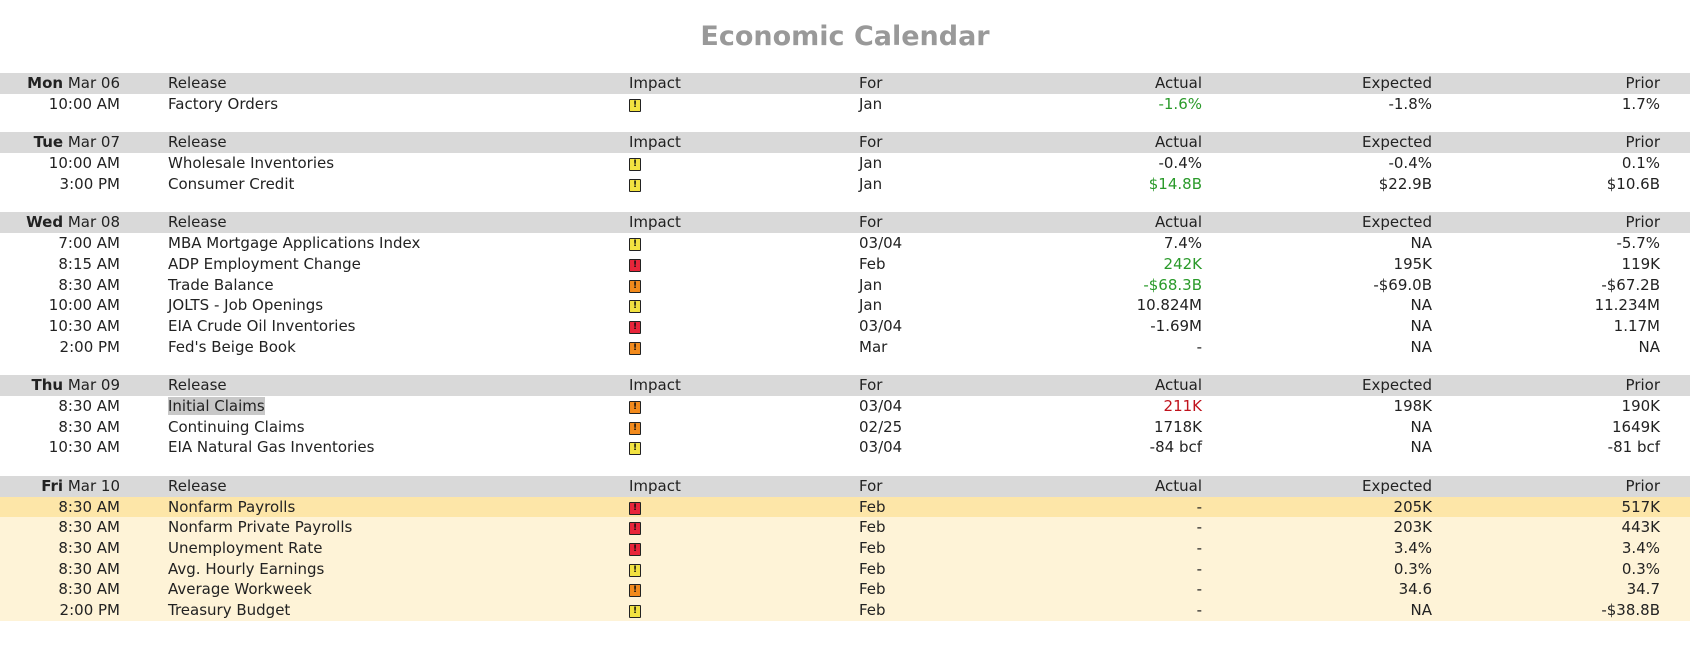 Image resolution: width=1690 pixels, height=660 pixels. Describe the element at coordinates (271, 447) in the screenshot. I see `event-release-link: EIA Natural Gas Inventories` at that location.